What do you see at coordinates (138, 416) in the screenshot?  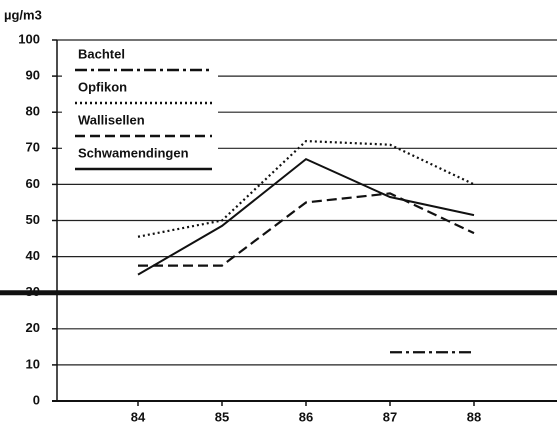 I see `x-tick-label: 84` at bounding box center [138, 416].